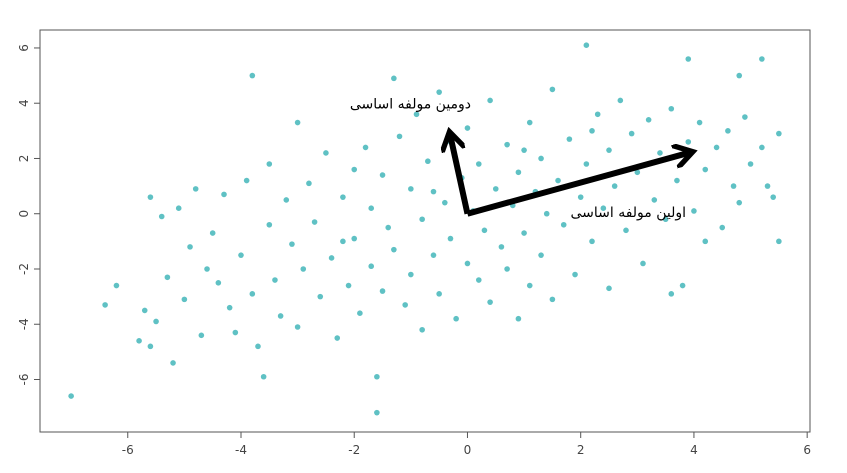 The height and width of the screenshot is (473, 847). I want to click on x-tick-label: -6, so click(128, 450).